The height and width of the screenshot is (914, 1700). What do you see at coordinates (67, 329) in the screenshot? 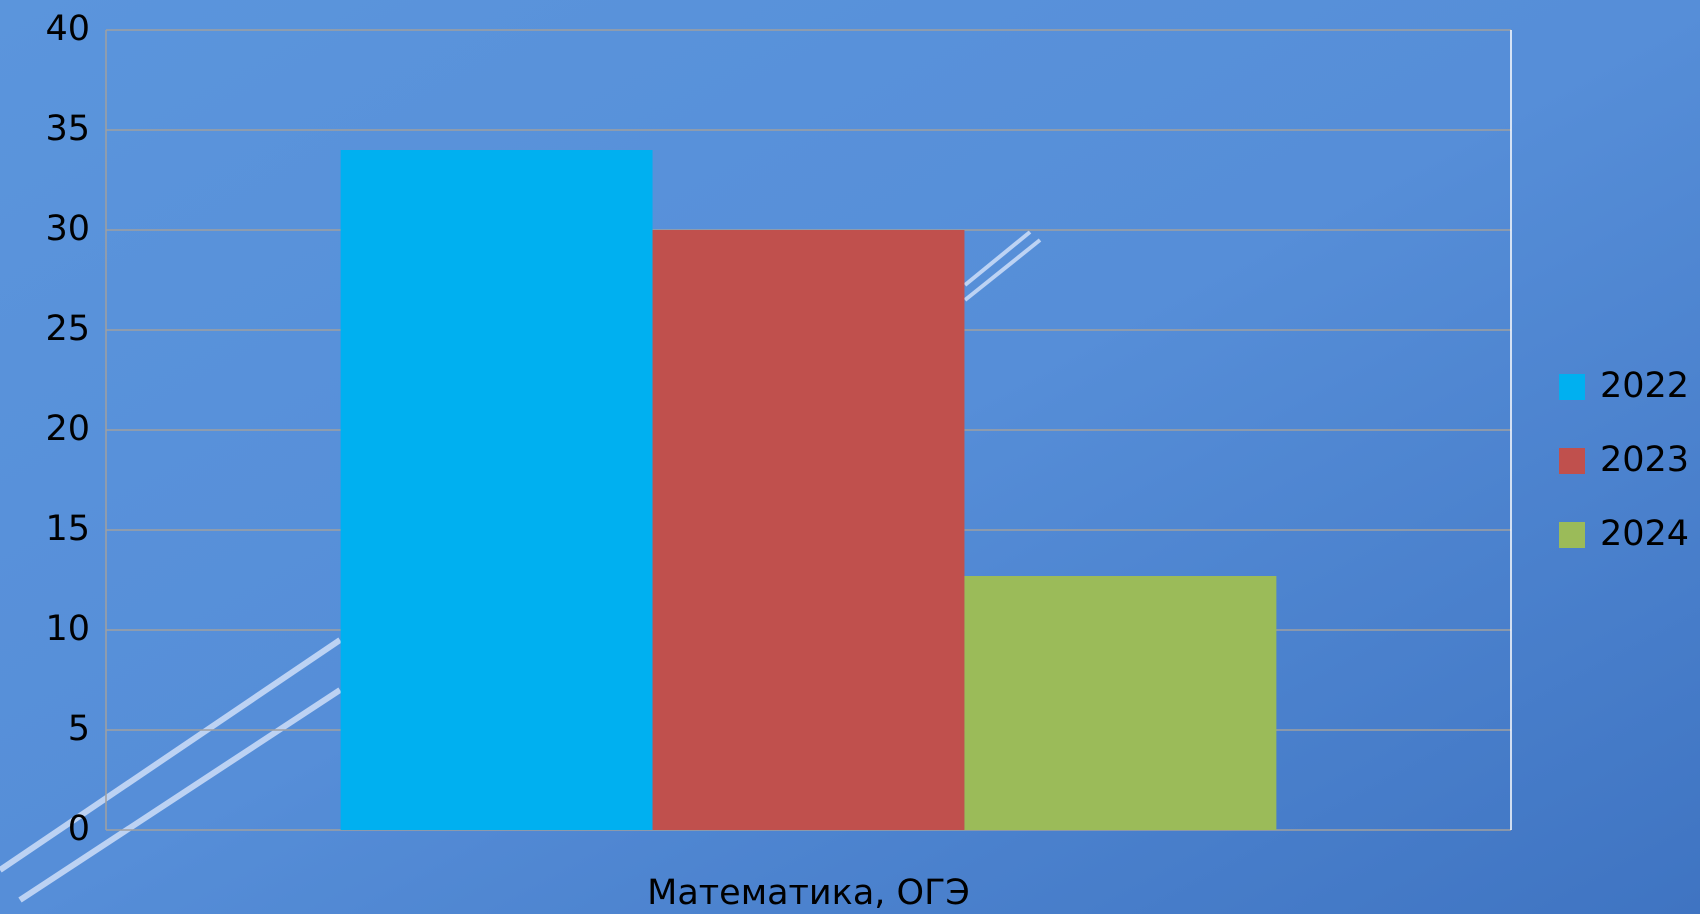
I see `y-tick-label: 25` at bounding box center [67, 329].